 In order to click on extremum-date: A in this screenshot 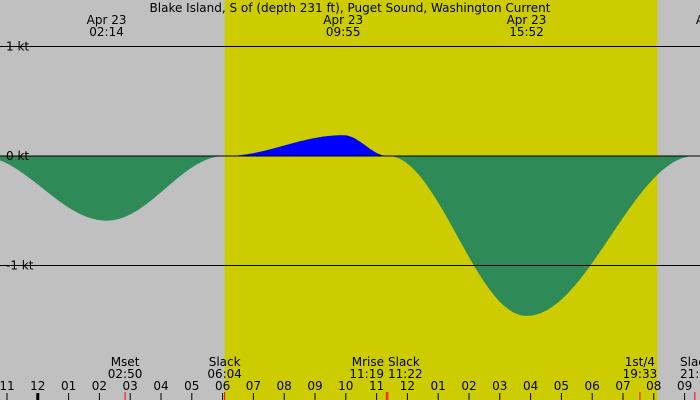, I will do `click(698, 20)`.